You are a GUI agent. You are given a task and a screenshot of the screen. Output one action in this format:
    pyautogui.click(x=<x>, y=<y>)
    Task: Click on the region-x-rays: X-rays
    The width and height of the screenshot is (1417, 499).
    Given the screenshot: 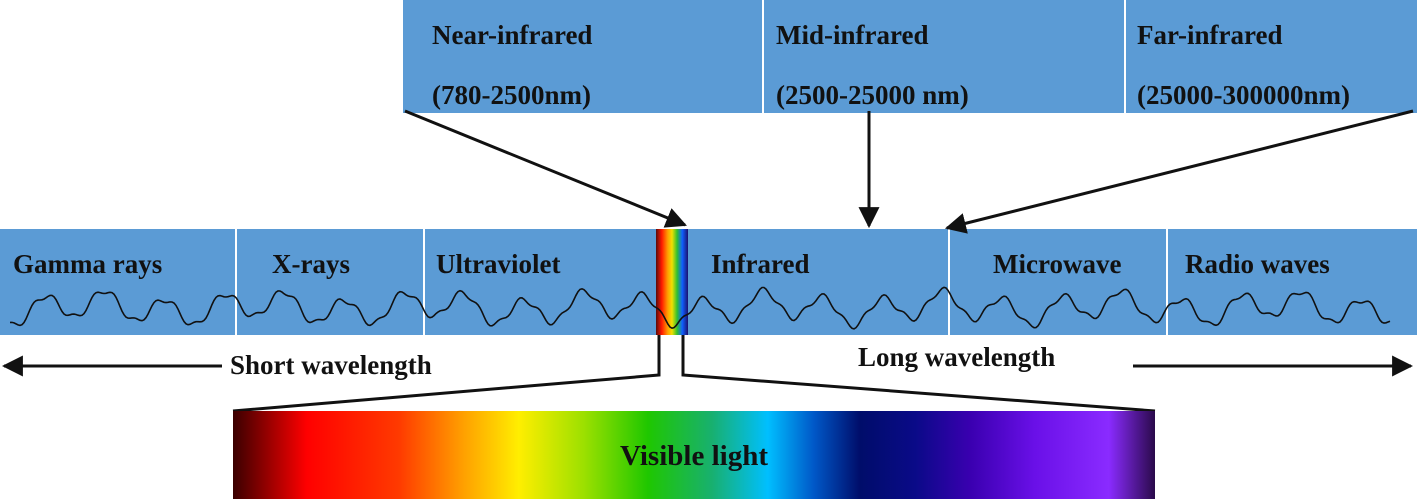 What is the action you would take?
    pyautogui.click(x=311, y=264)
    